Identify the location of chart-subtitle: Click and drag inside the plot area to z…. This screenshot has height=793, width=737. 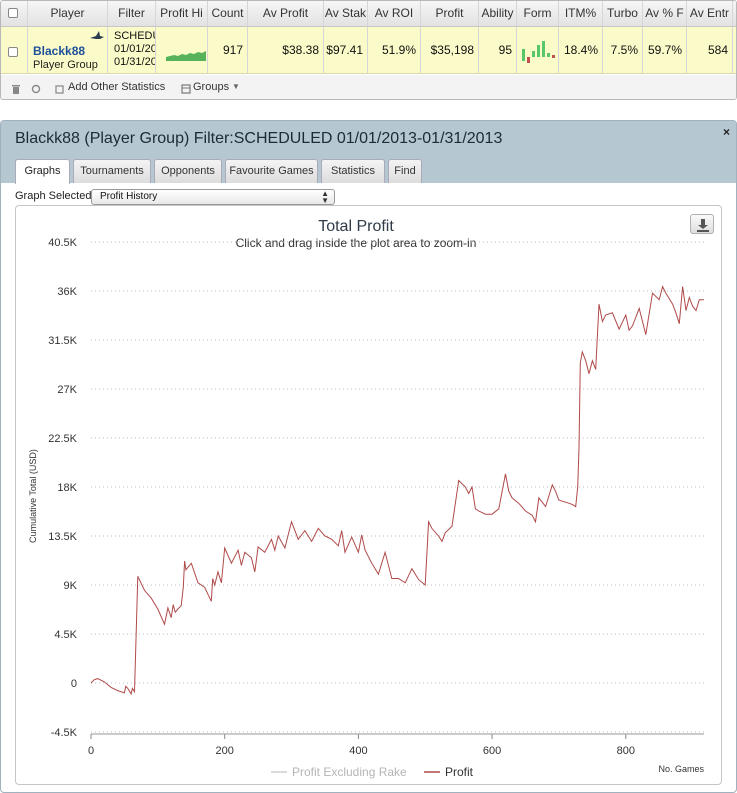
(356, 243).